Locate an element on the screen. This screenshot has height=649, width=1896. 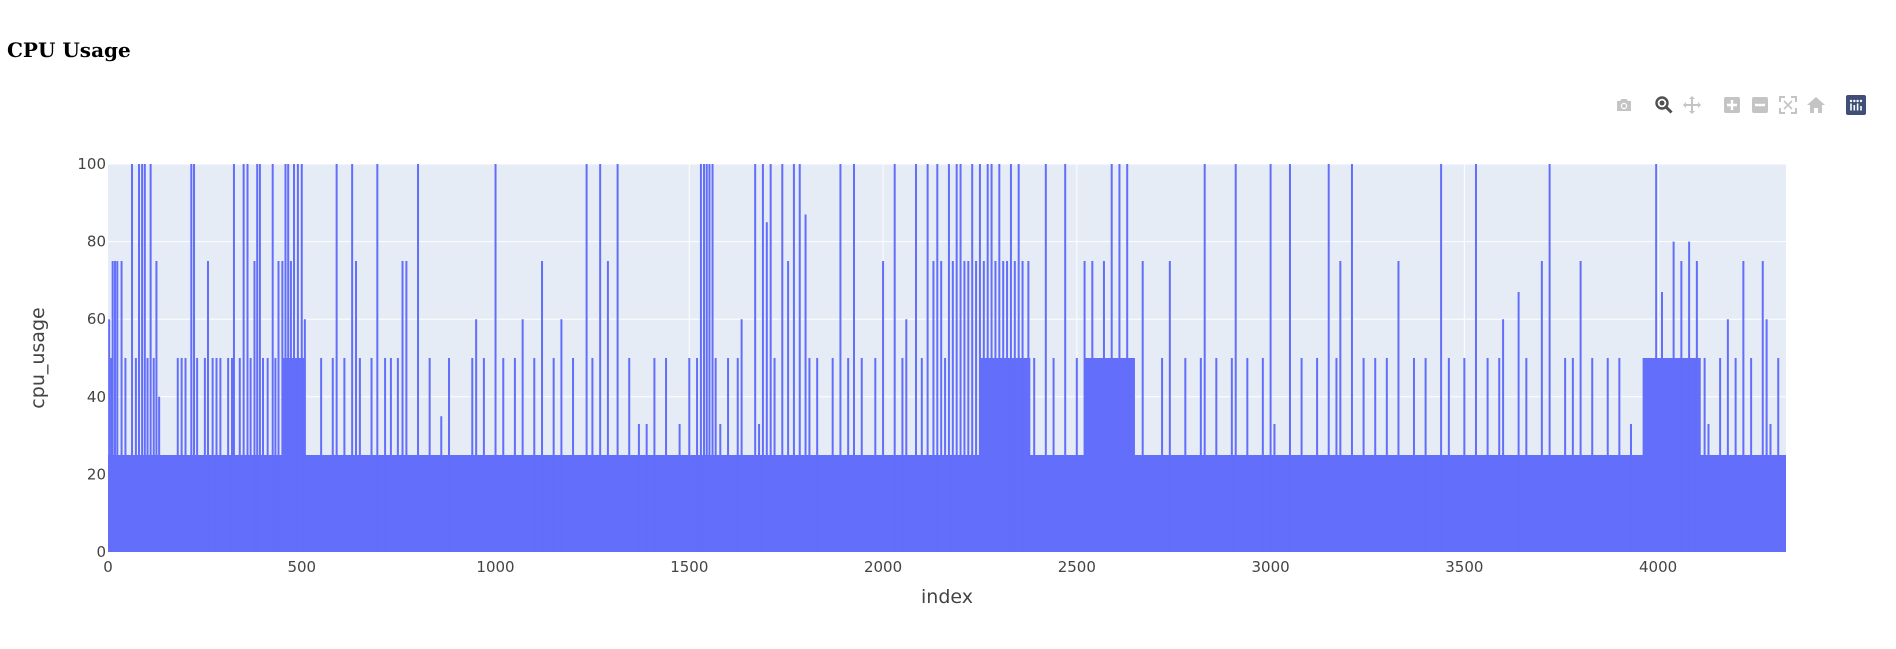
y-tick-label: 80 is located at coordinates (96, 242).